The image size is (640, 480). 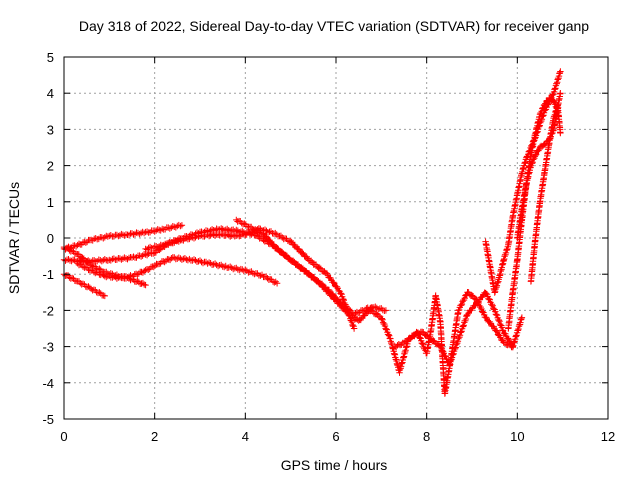 What do you see at coordinates (48, 419) in the screenshot?
I see `y-tick-label: -5` at bounding box center [48, 419].